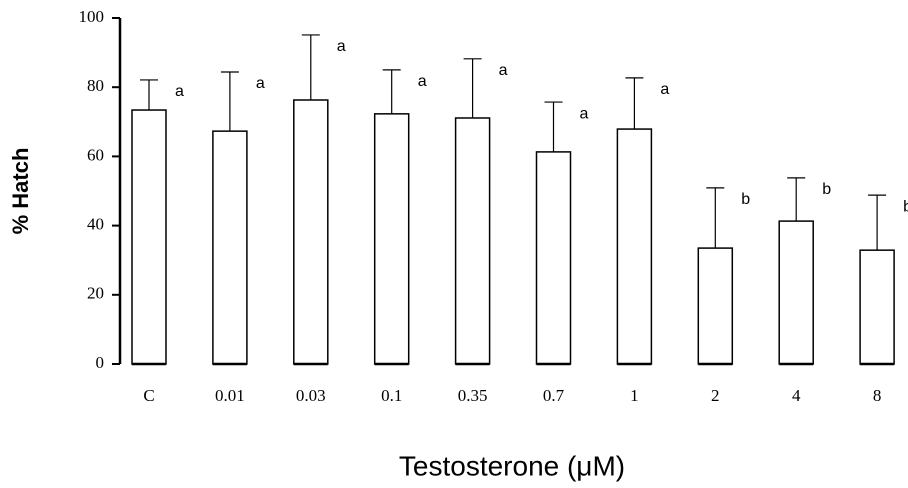 This screenshot has width=908, height=488. I want to click on y-tick-label: 40, so click(95, 224).